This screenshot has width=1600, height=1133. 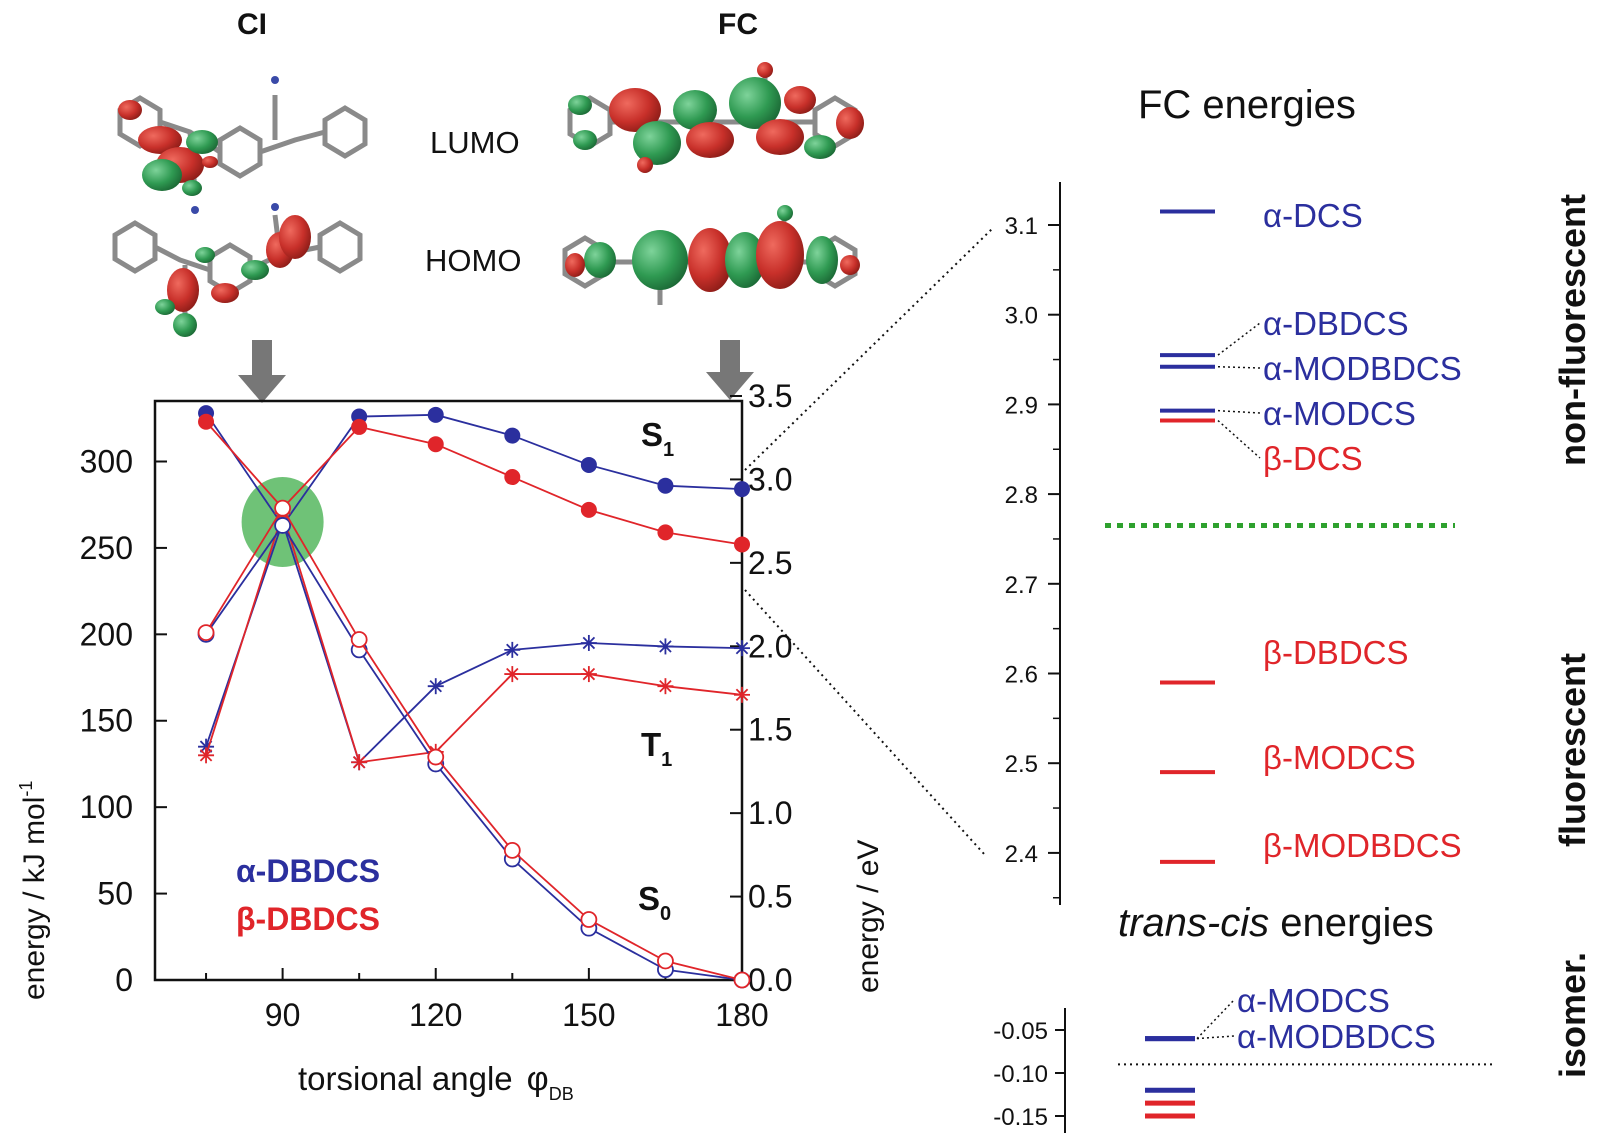 What do you see at coordinates (106, 721) in the screenshot?
I see `y-tick-label: 150` at bounding box center [106, 721].